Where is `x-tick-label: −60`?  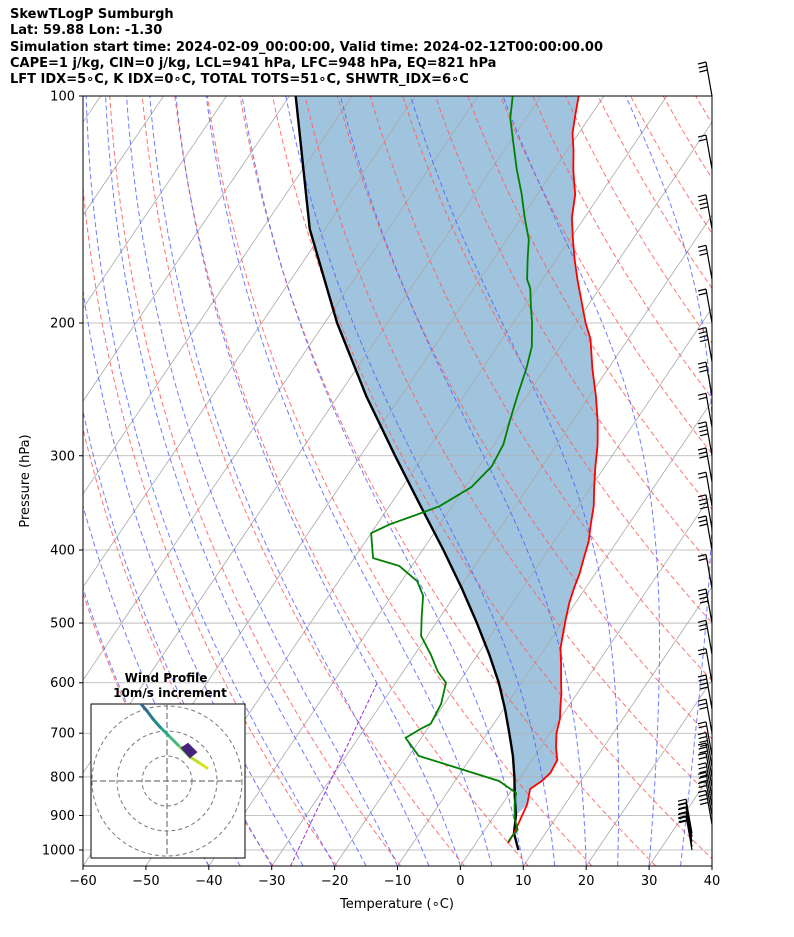
x-tick-label: −60 is located at coordinates (82, 881).